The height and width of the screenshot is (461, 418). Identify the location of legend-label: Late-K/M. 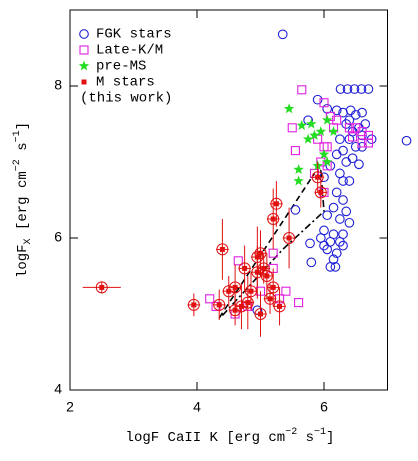
(129, 51).